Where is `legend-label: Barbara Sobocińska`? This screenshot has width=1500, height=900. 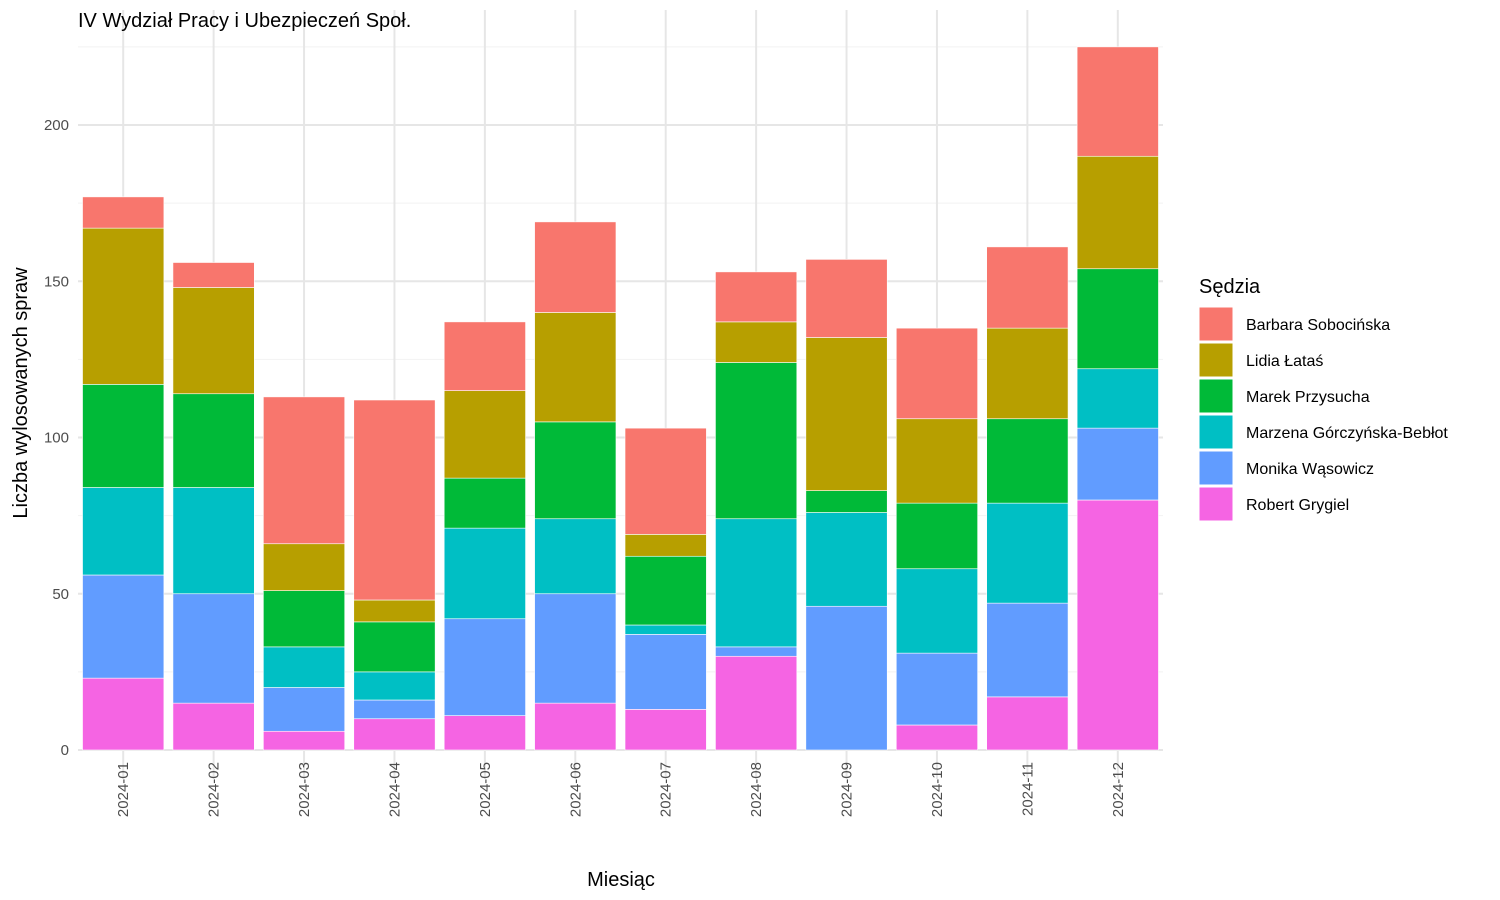
legend-label: Barbara Sobocińska is located at coordinates (1318, 325).